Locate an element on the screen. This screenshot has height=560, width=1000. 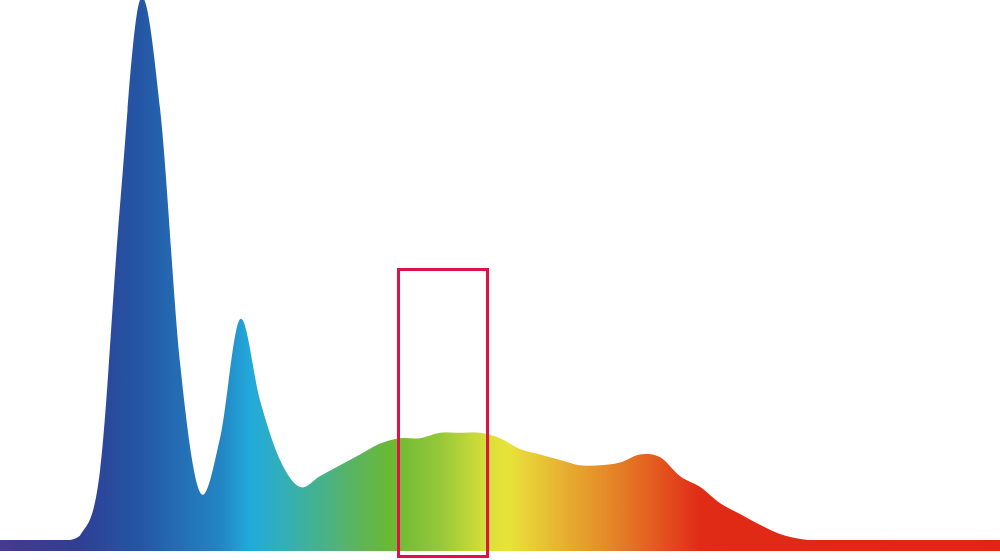
highlight-box is located at coordinates (443, 413).